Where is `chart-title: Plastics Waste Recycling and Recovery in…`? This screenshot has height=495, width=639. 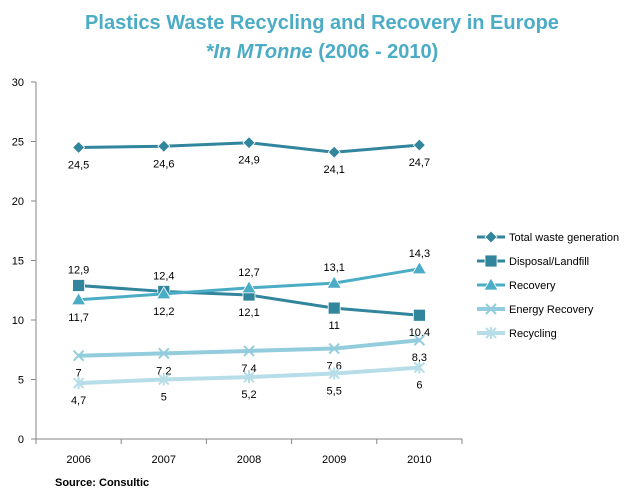 chart-title: Plastics Waste Recycling and Recovery in… is located at coordinates (322, 23).